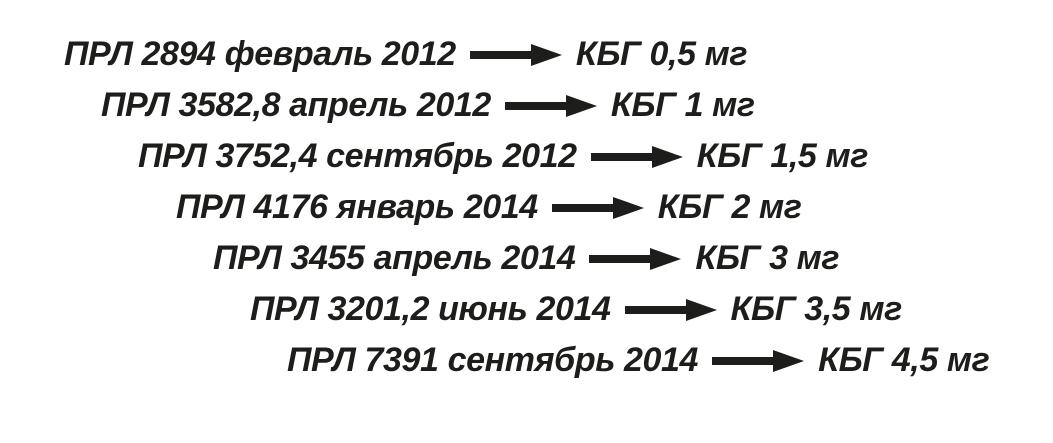 The image size is (1053, 443). What do you see at coordinates (904, 359) in the screenshot?
I see `kbg-dose-label: КБГ 4,5 мг` at bounding box center [904, 359].